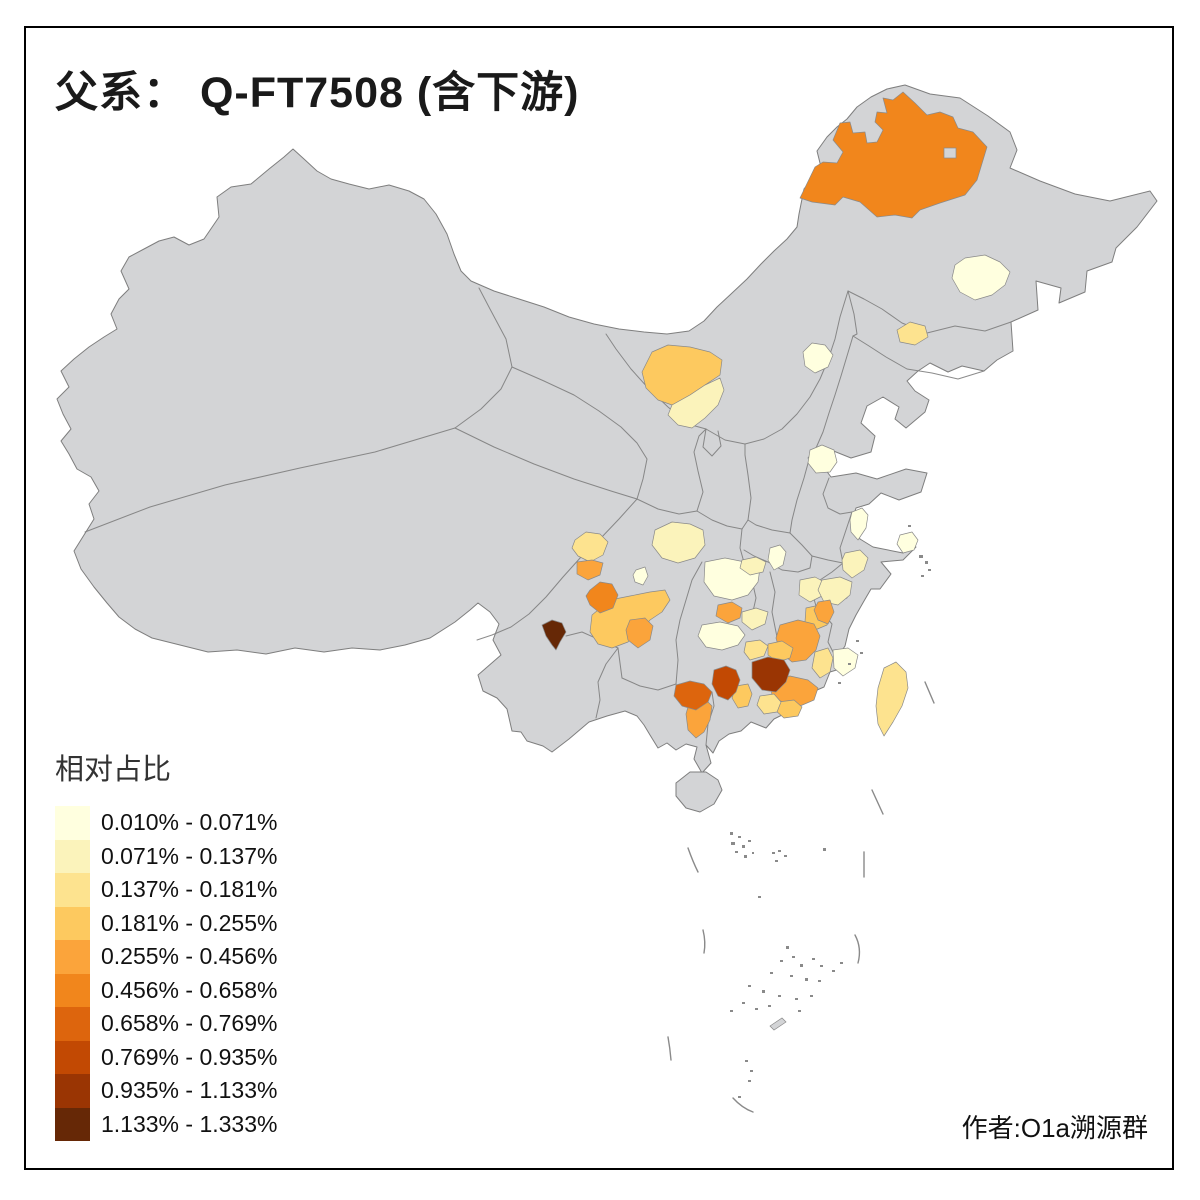 The width and height of the screenshot is (1200, 1200). Describe the element at coordinates (640, 576) in the screenshot. I see `region-deyang` at that location.